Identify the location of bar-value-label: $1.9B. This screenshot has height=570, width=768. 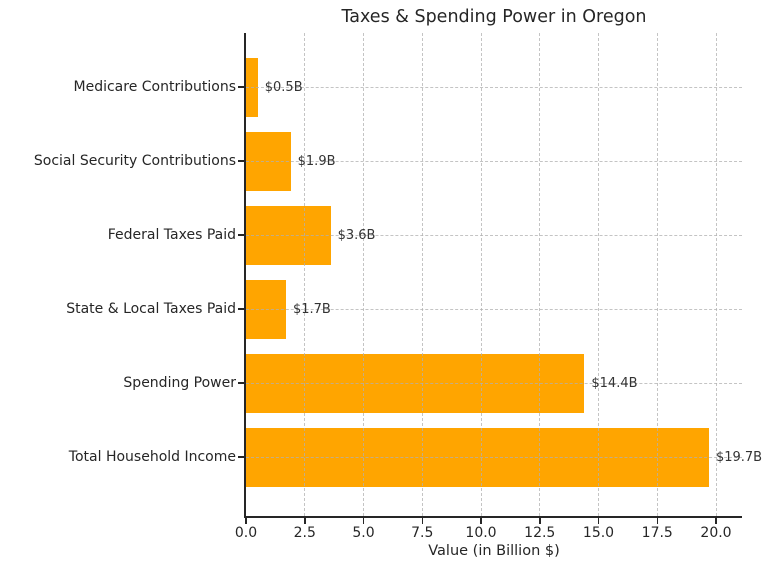
(316, 161).